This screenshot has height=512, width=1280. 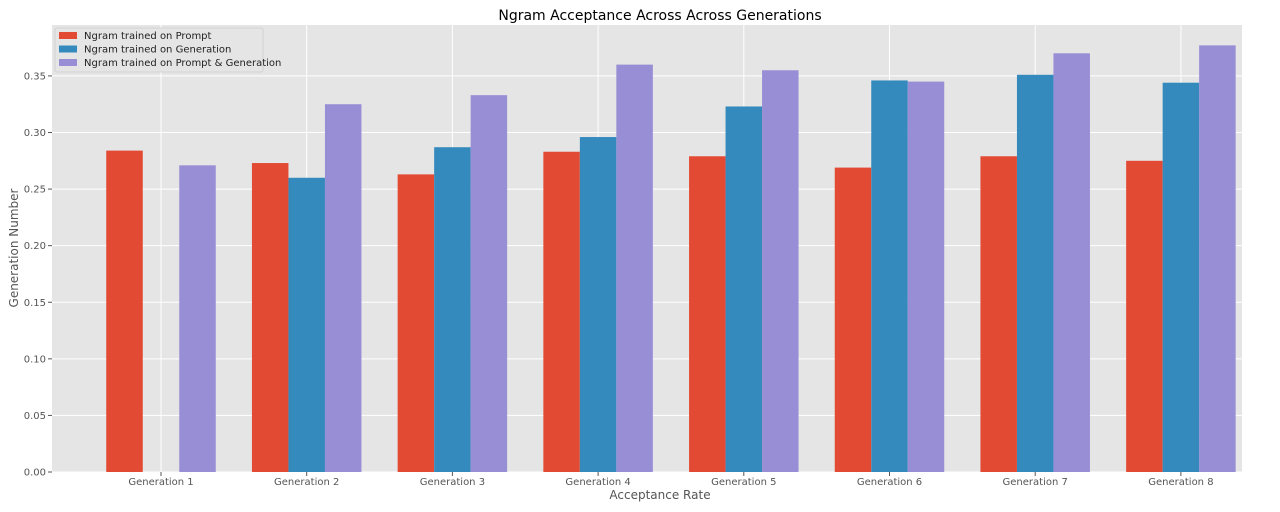 What do you see at coordinates (597, 482) in the screenshot?
I see `x-tick-label: Generation 4` at bounding box center [597, 482].